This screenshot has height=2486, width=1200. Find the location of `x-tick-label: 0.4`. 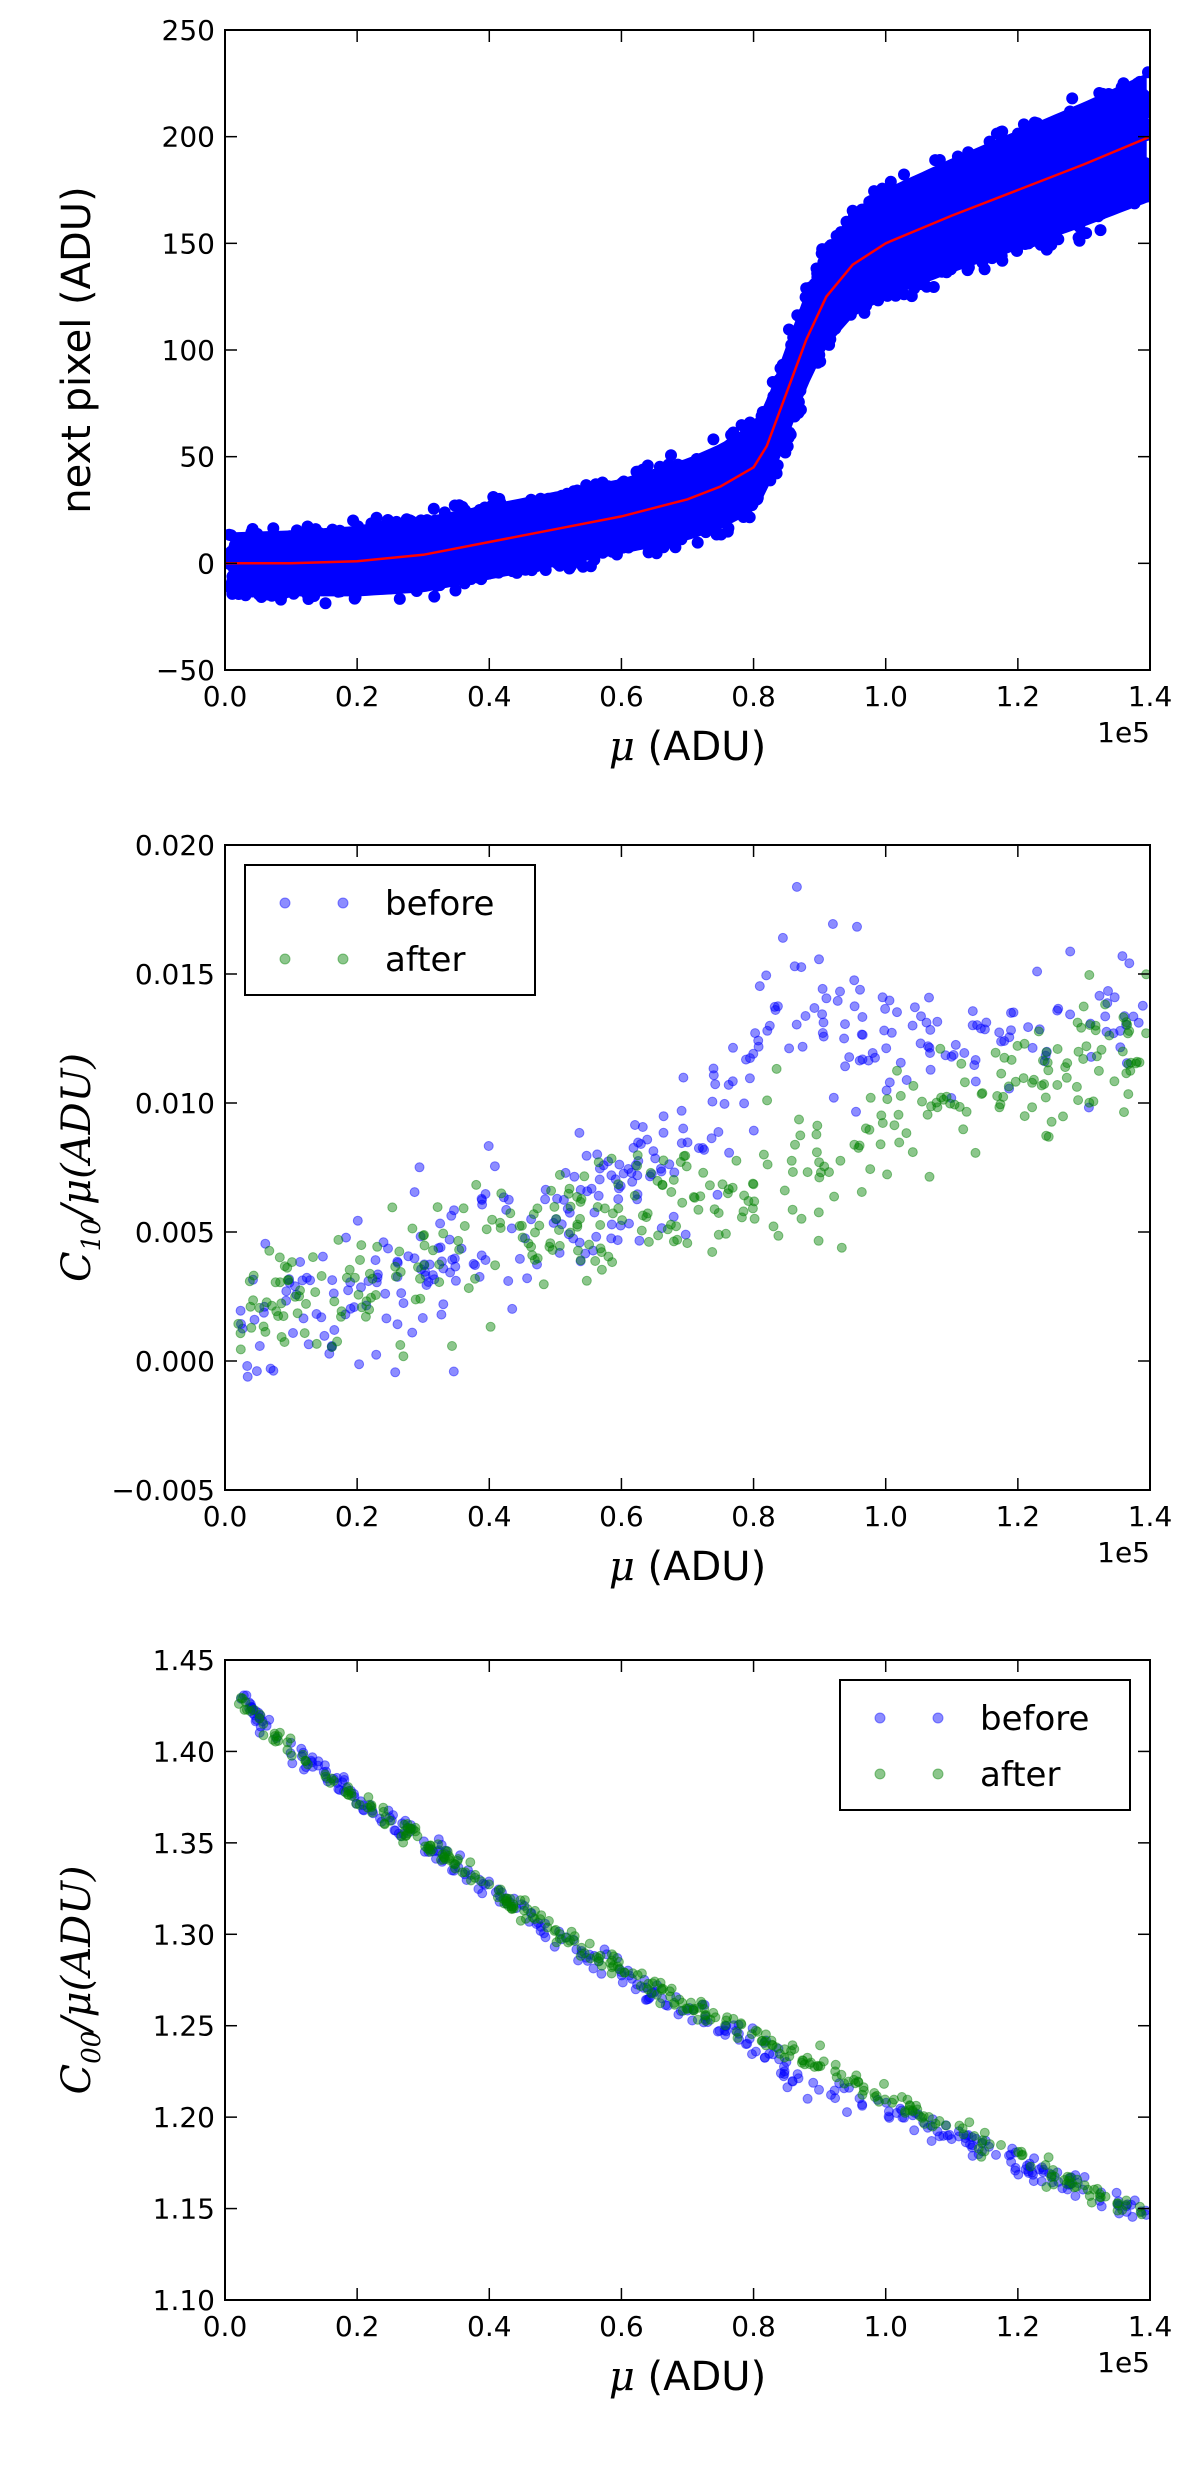

x-tick-label: 0.4 is located at coordinates (489, 696).